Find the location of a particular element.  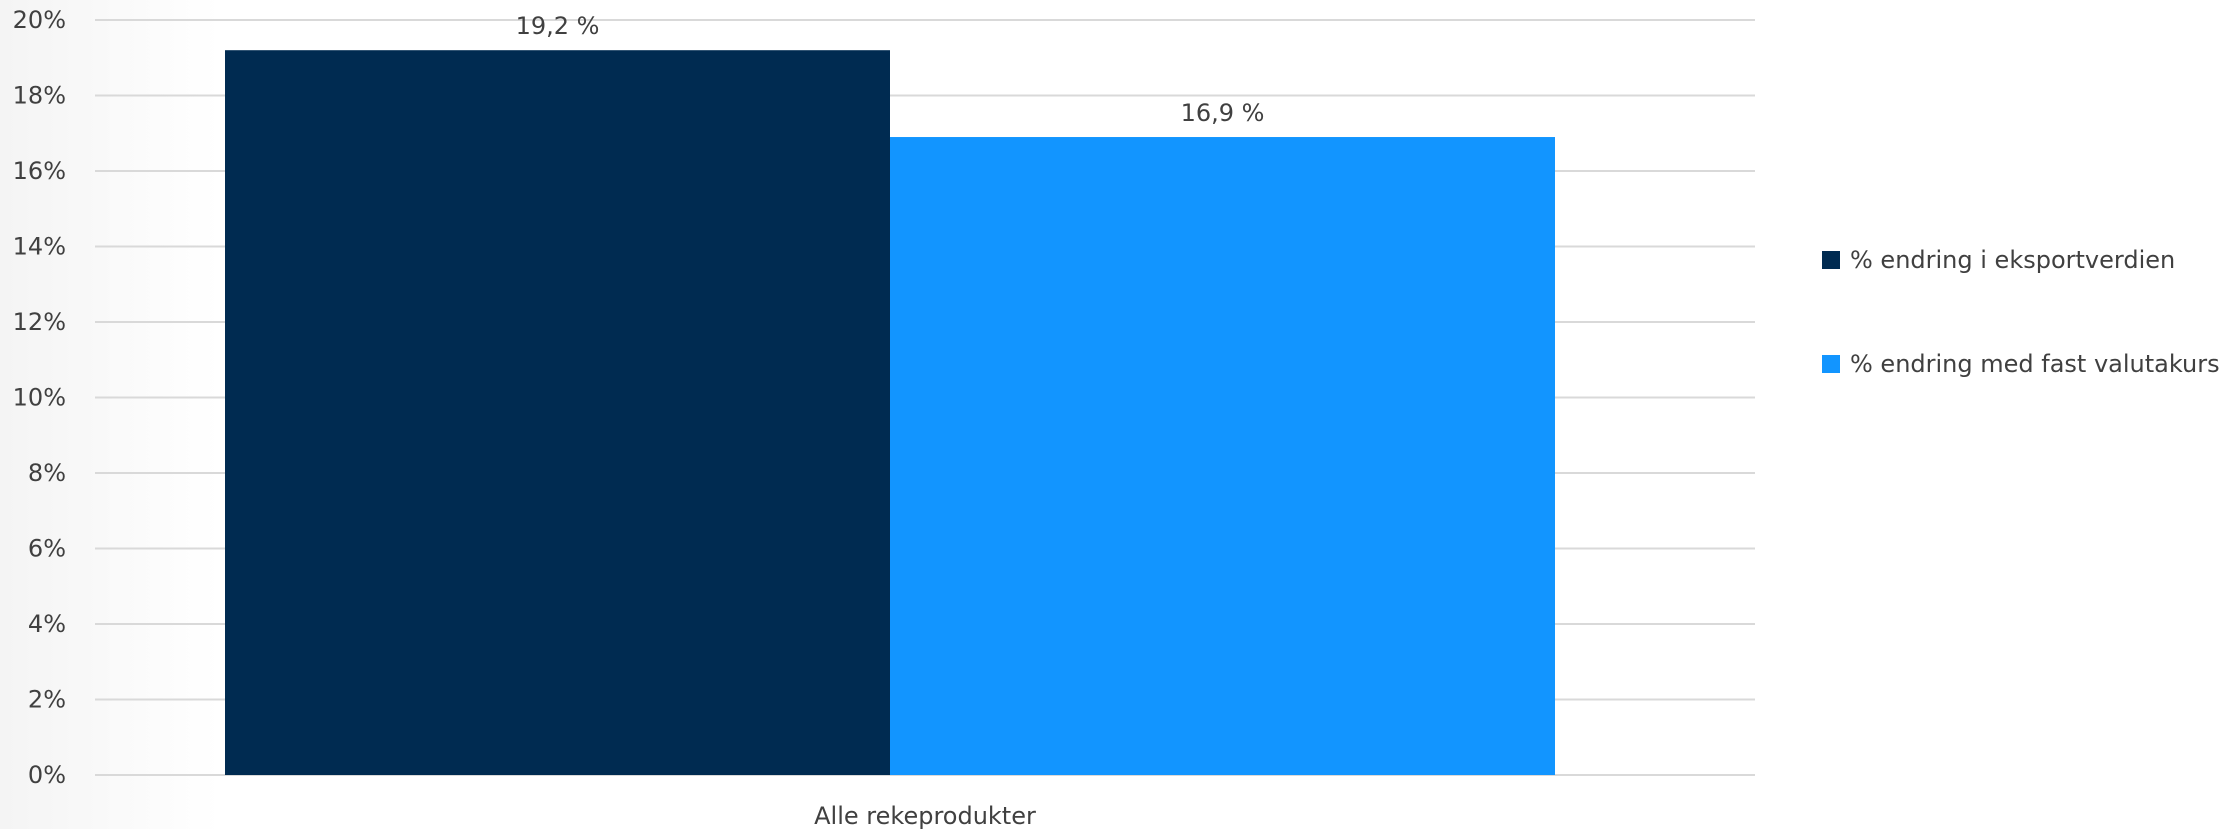

legend-item-export-value: % endring i eksportverdien is located at coordinates (2021, 260).